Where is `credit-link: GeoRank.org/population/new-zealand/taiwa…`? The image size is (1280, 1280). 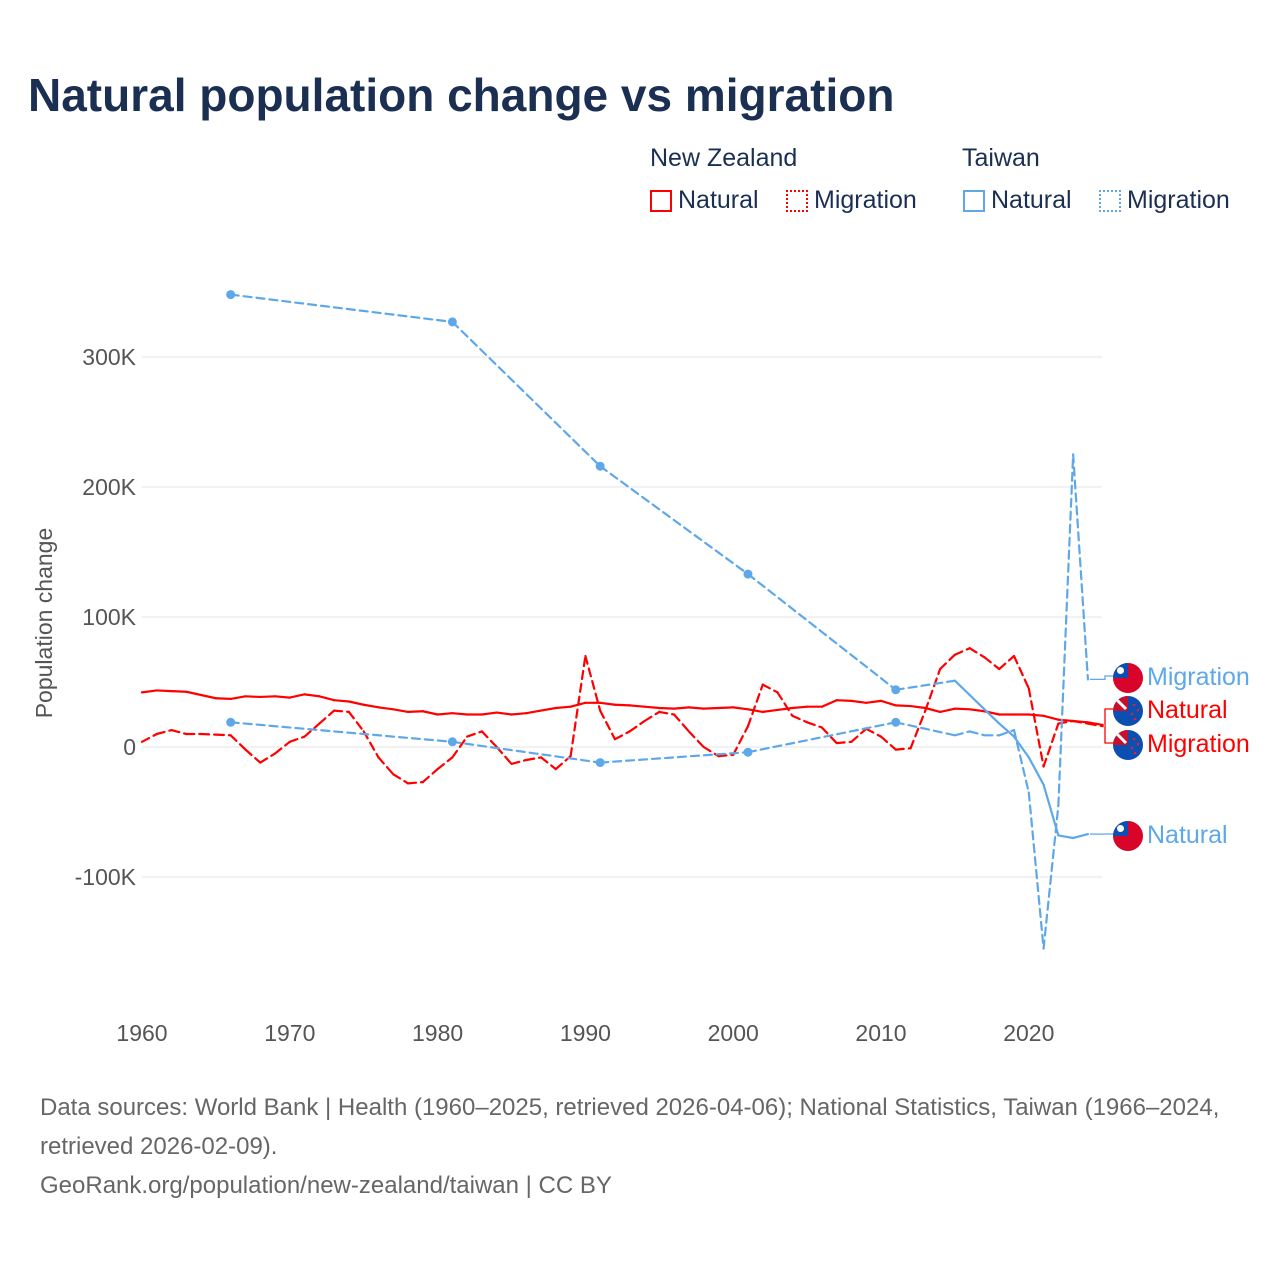 credit-link: GeoRank.org/population/new-zealand/taiwa… is located at coordinates (326, 1185).